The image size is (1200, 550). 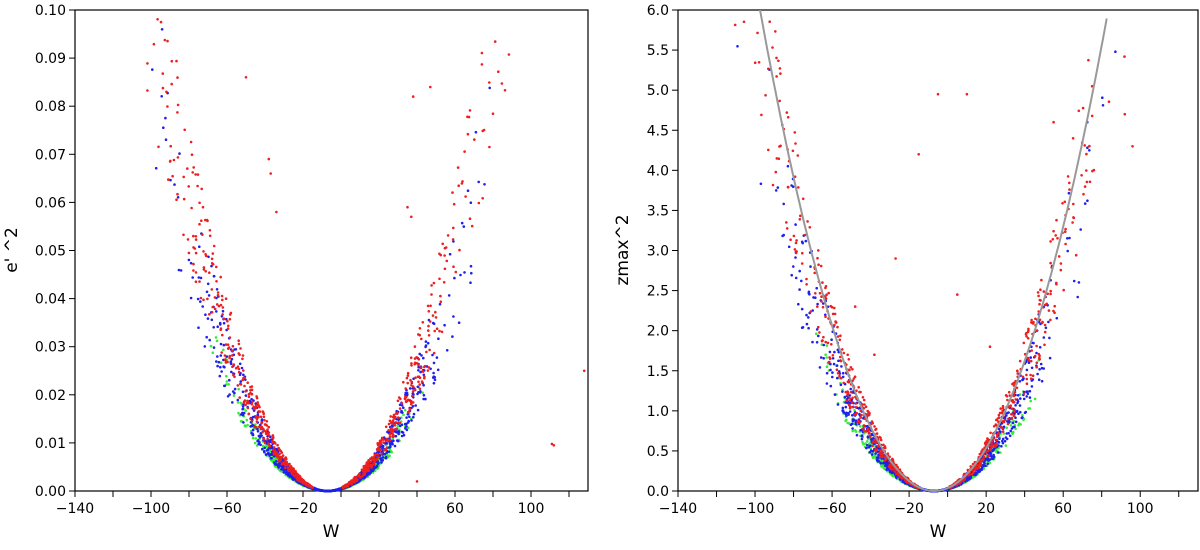 I want to click on y-tick-label: 0.07, so click(x=50, y=155).